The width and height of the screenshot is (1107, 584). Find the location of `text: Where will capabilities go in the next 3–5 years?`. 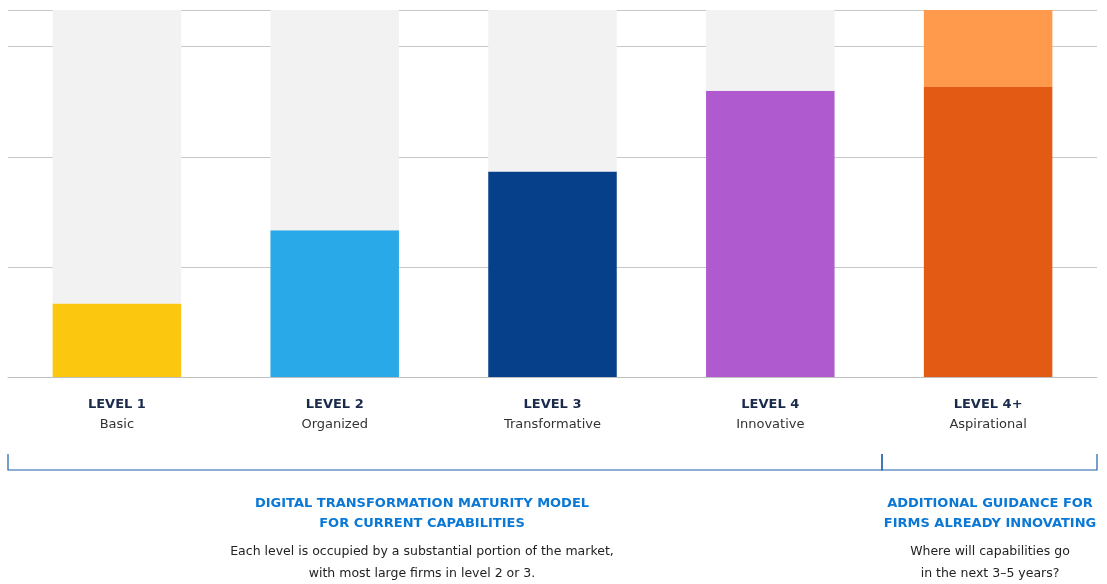

text: Where will capabilities go in the next 3–5 years? is located at coordinates (990, 562).